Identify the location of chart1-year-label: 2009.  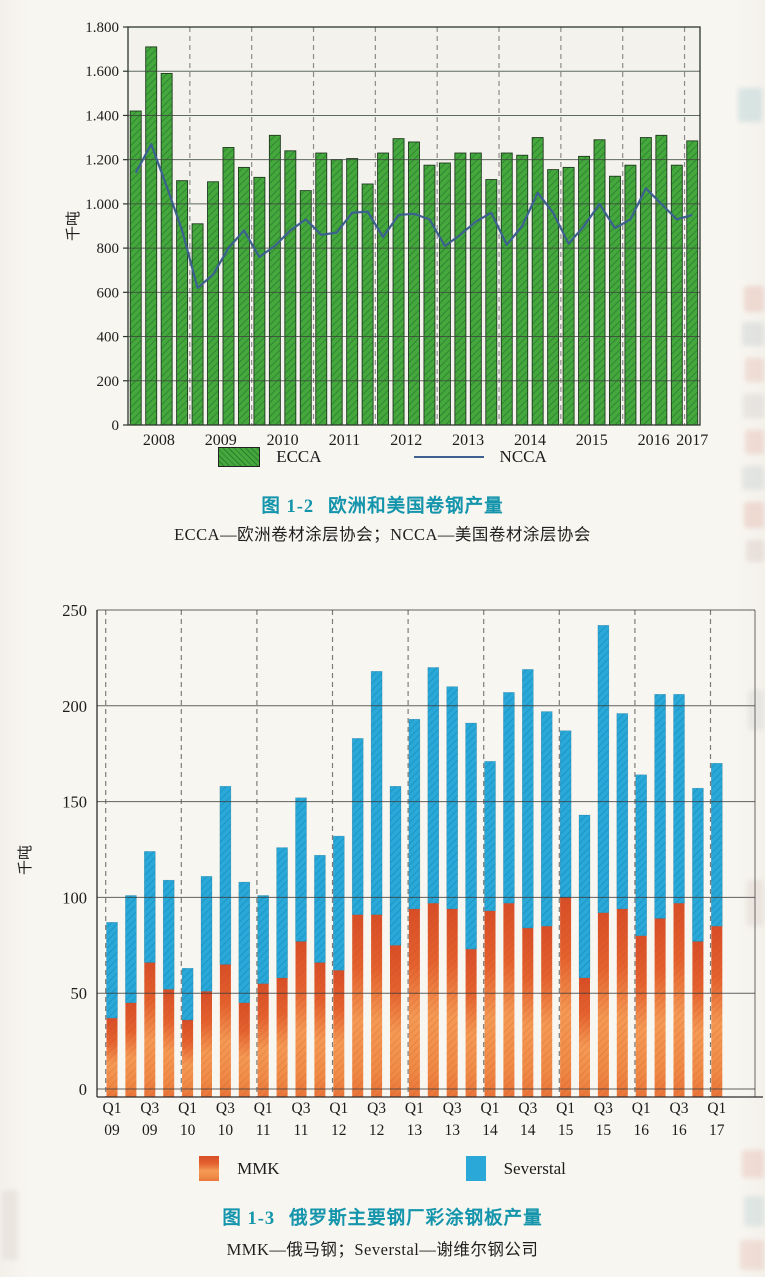
(221, 438).